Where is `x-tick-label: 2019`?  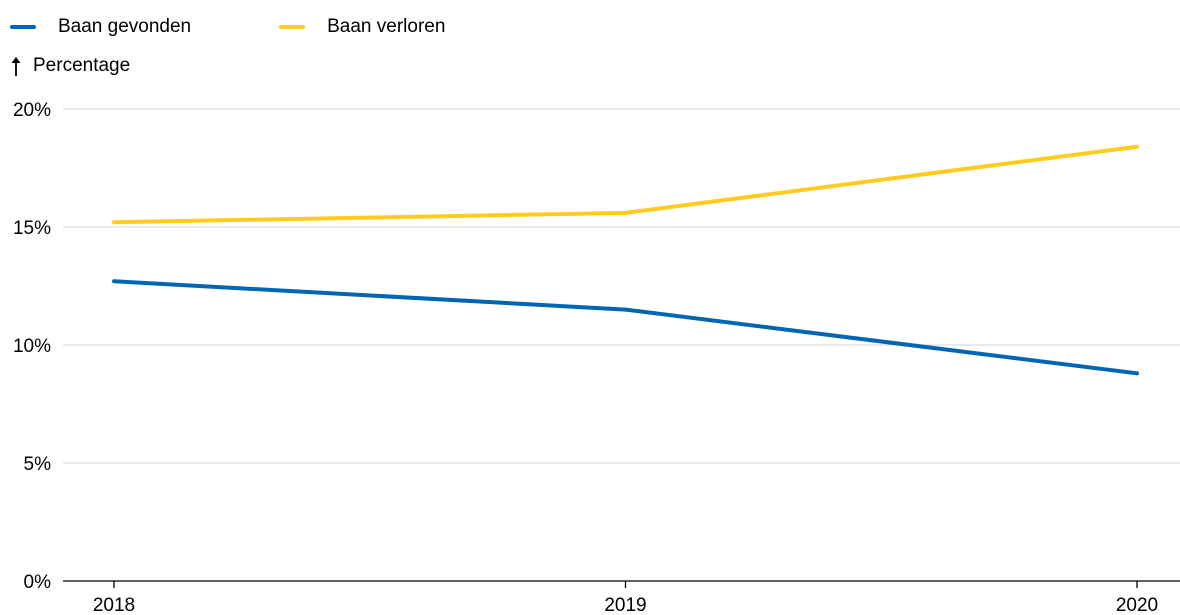
x-tick-label: 2019 is located at coordinates (625, 605).